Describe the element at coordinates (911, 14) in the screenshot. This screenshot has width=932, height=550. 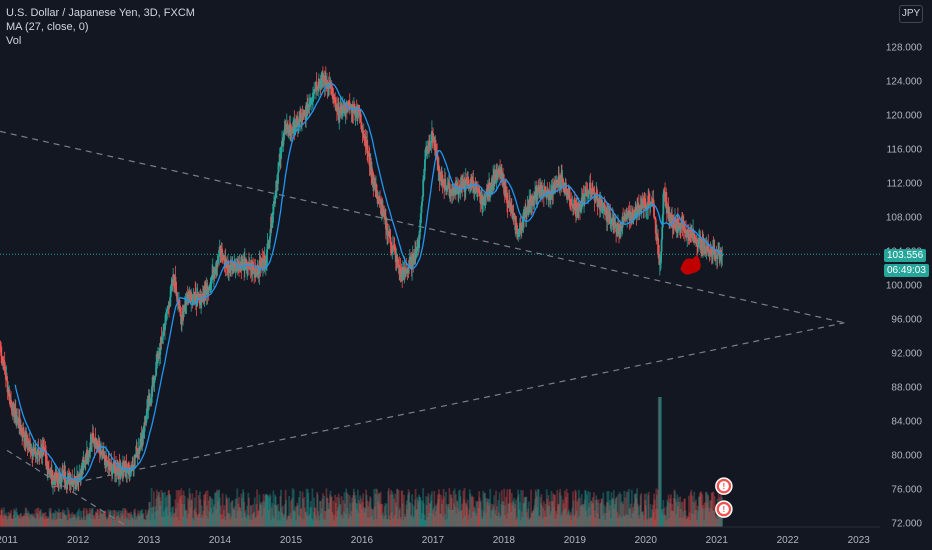
I see `currency-button: JPY` at that location.